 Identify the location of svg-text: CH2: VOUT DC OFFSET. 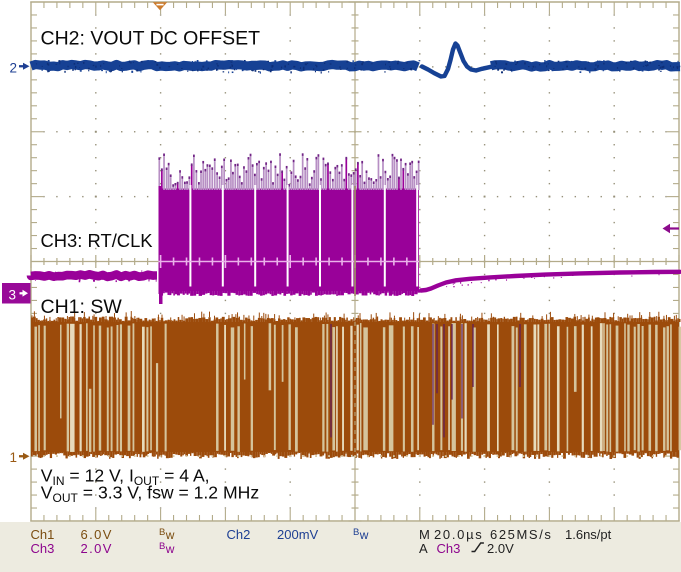
(151, 39).